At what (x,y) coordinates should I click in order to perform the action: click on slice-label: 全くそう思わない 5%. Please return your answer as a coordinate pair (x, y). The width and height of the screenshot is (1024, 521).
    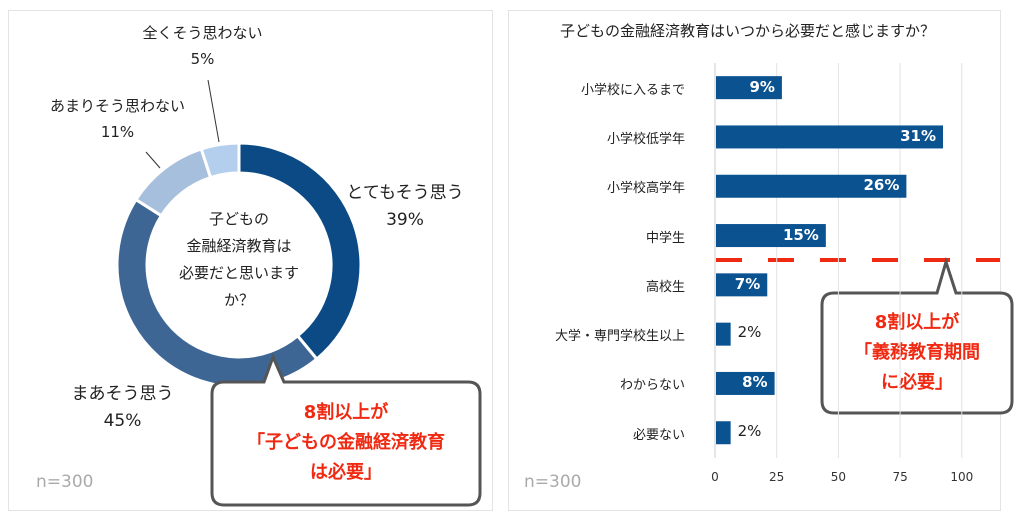
    Looking at the image, I should click on (202, 46).